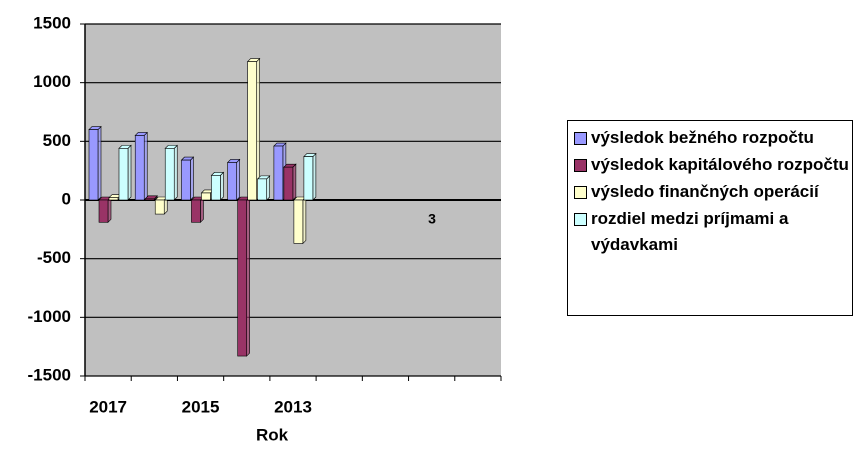  I want to click on legend-entry: rozdiel medzi príjmami a výdavkami, so click(713, 232).